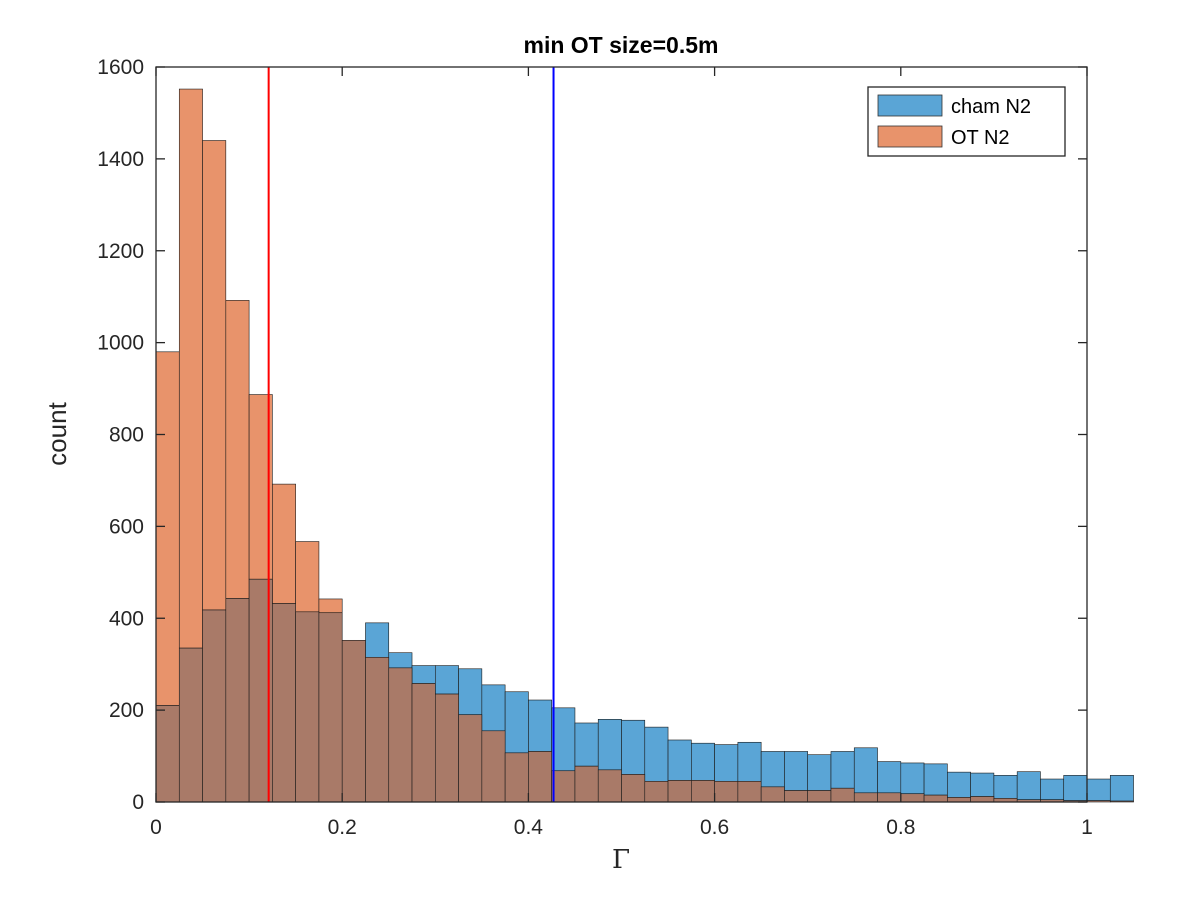 The image size is (1200, 900). What do you see at coordinates (621, 45) in the screenshot?
I see `chart-title: min OT size=0.5m` at bounding box center [621, 45].